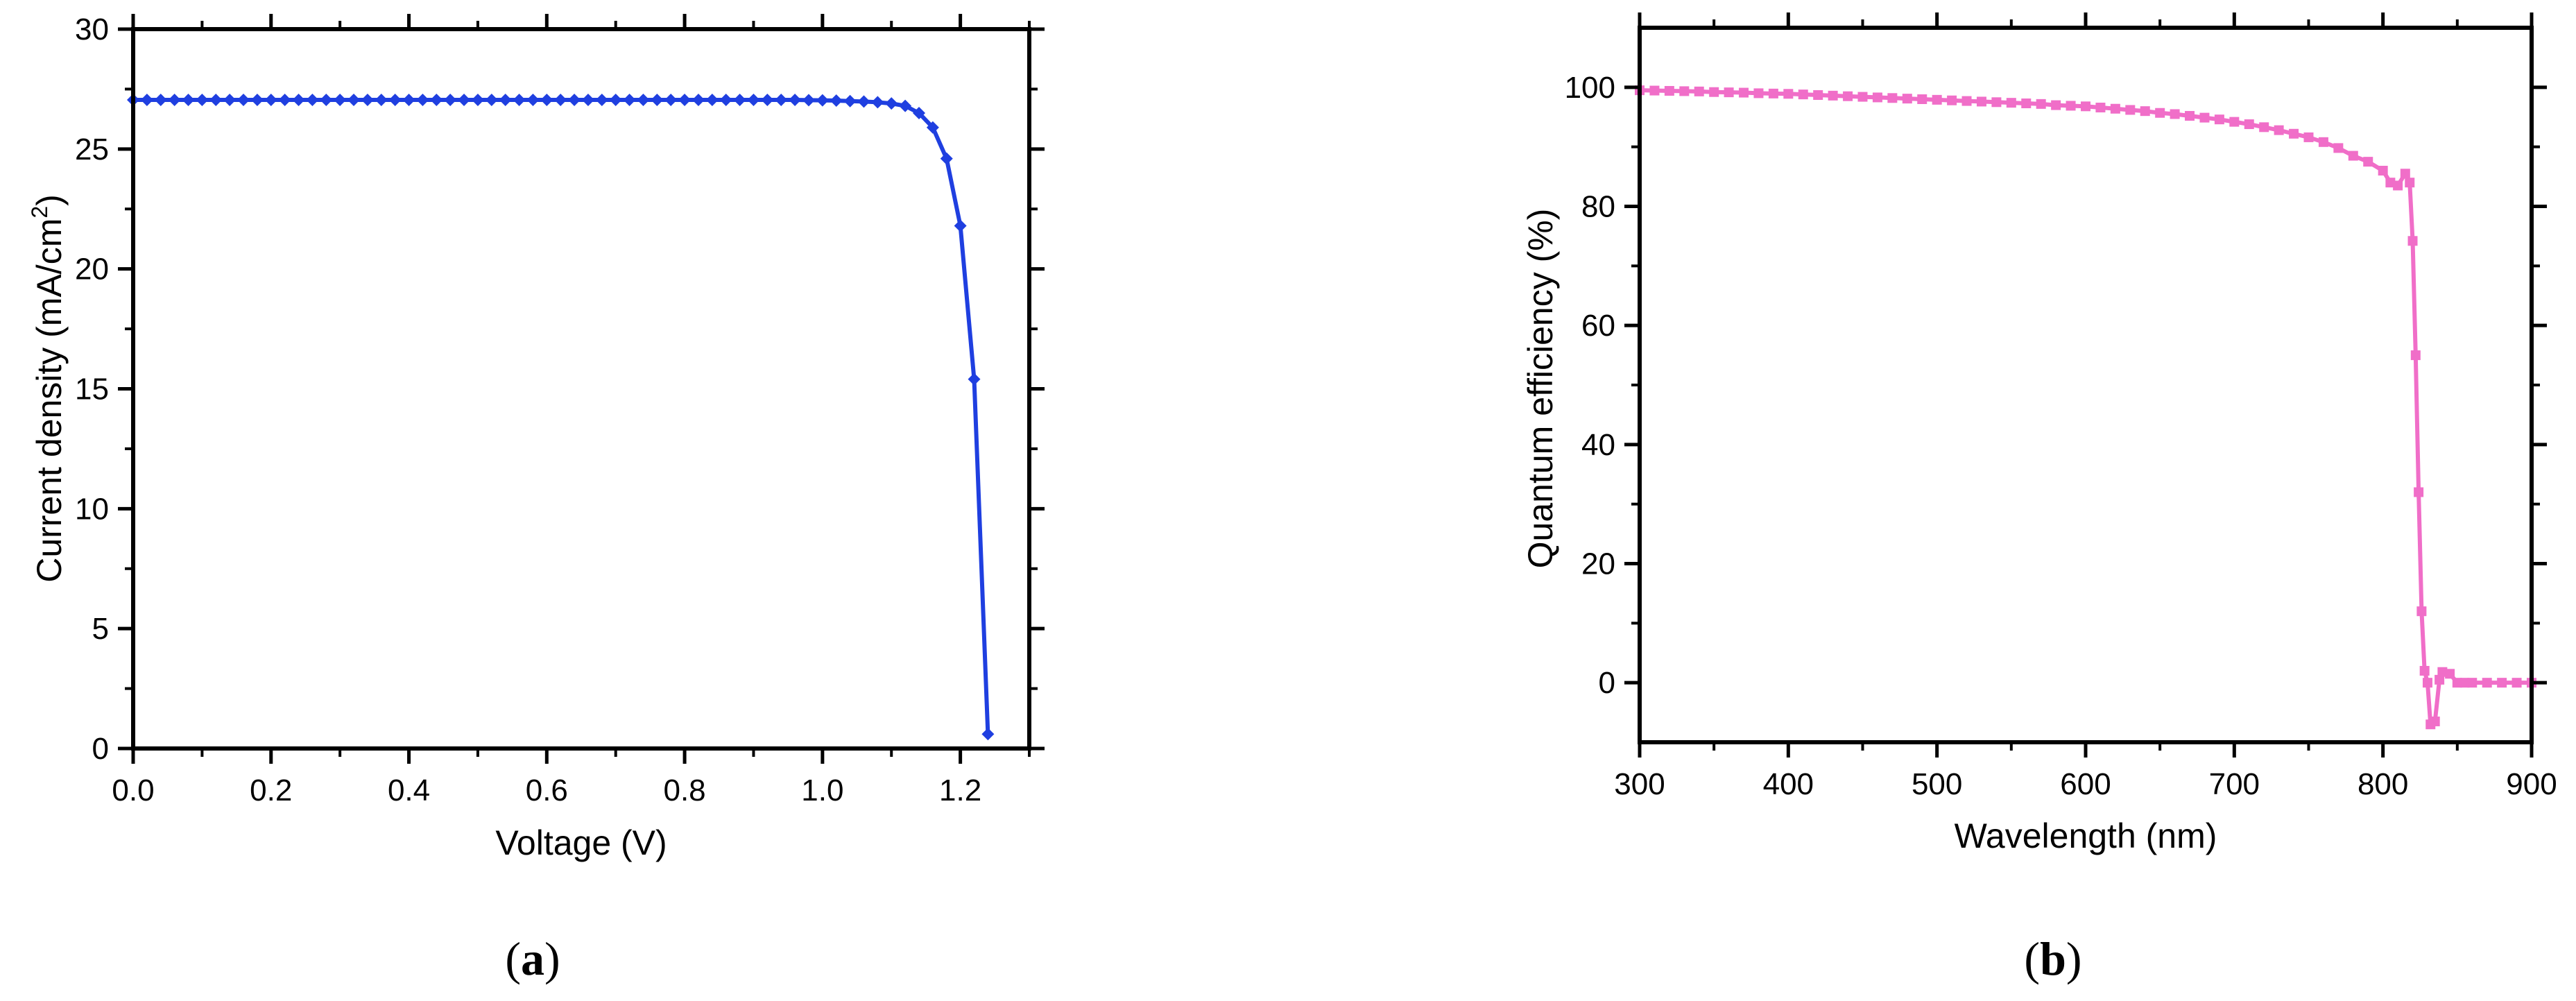 The image size is (2576, 1001). Describe the element at coordinates (133, 790) in the screenshot. I see `x-tick-label: 0.0` at that location.